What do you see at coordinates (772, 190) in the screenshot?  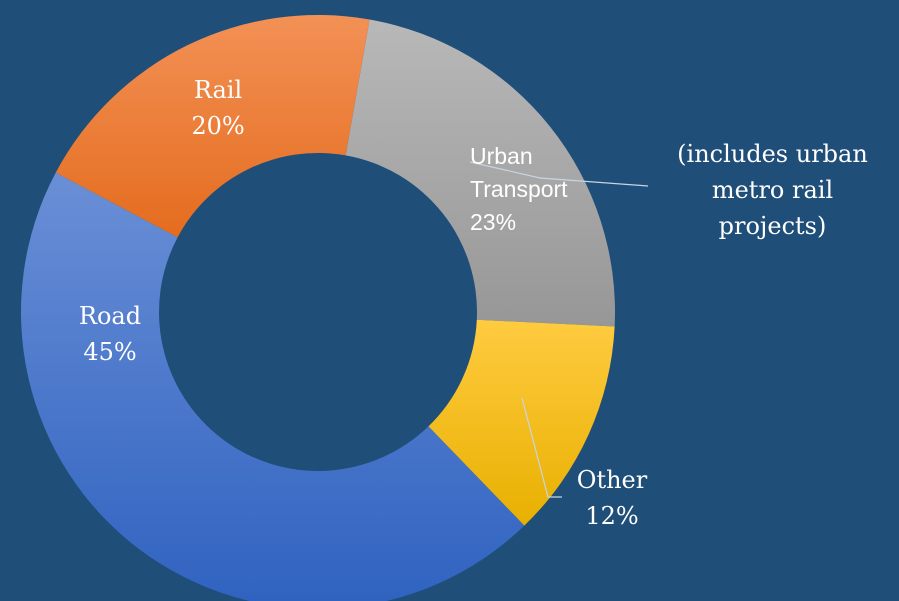 I see `annotation: (includes urban metro rail projects)` at bounding box center [772, 190].